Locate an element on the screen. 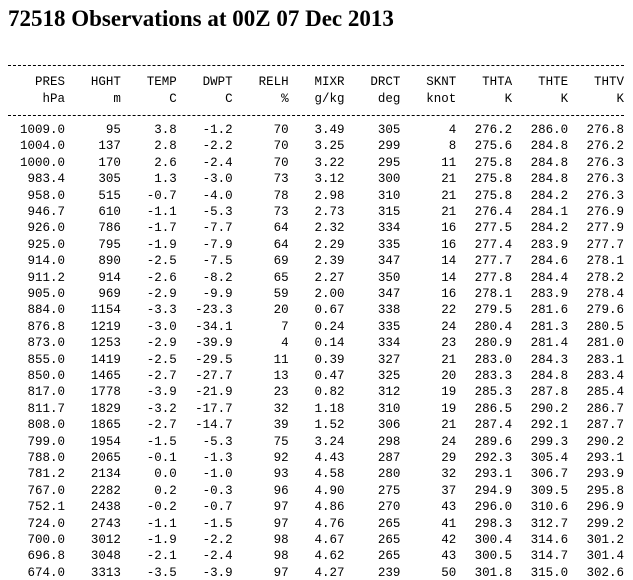  cell: -27.7 is located at coordinates (214, 376).